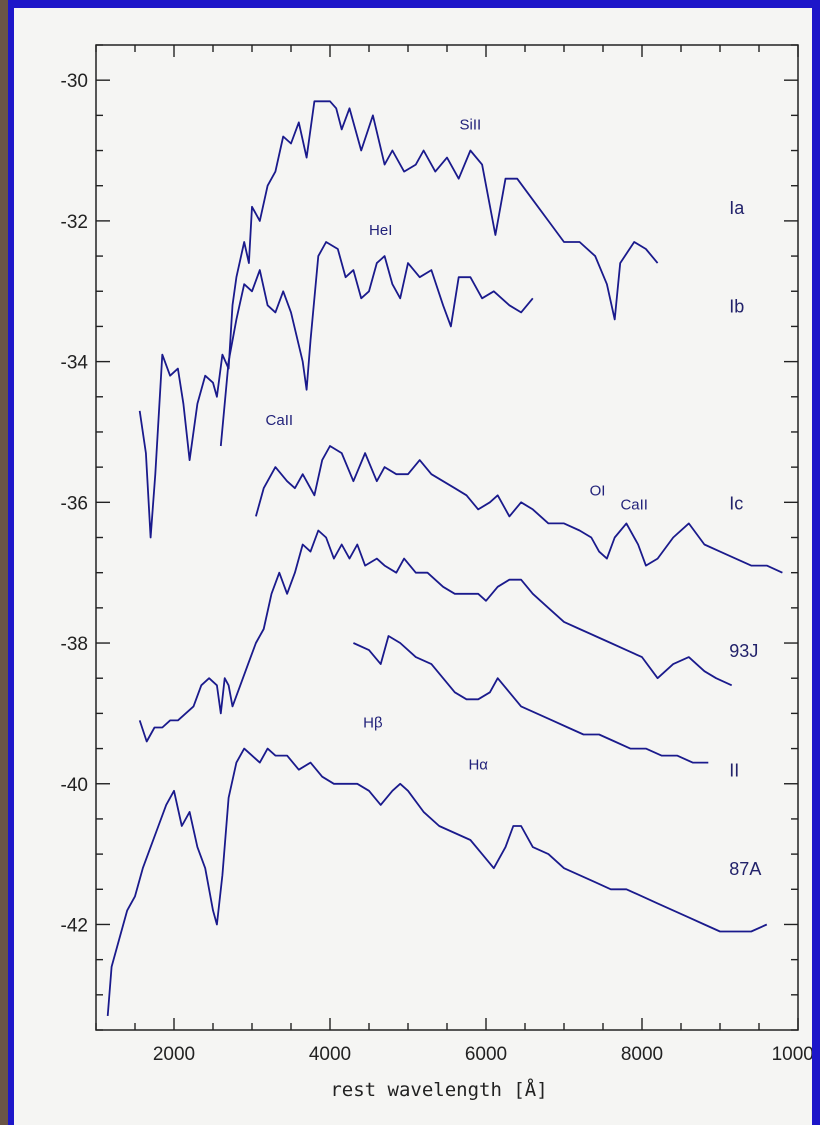  What do you see at coordinates (74, 785) in the screenshot?
I see `y-tick-label: -40` at bounding box center [74, 785].